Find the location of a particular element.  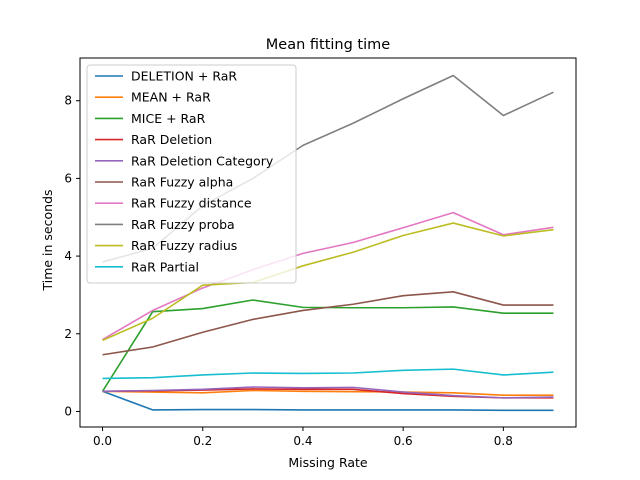

legend-label: RaR Fuzzy proba is located at coordinates (183, 224).